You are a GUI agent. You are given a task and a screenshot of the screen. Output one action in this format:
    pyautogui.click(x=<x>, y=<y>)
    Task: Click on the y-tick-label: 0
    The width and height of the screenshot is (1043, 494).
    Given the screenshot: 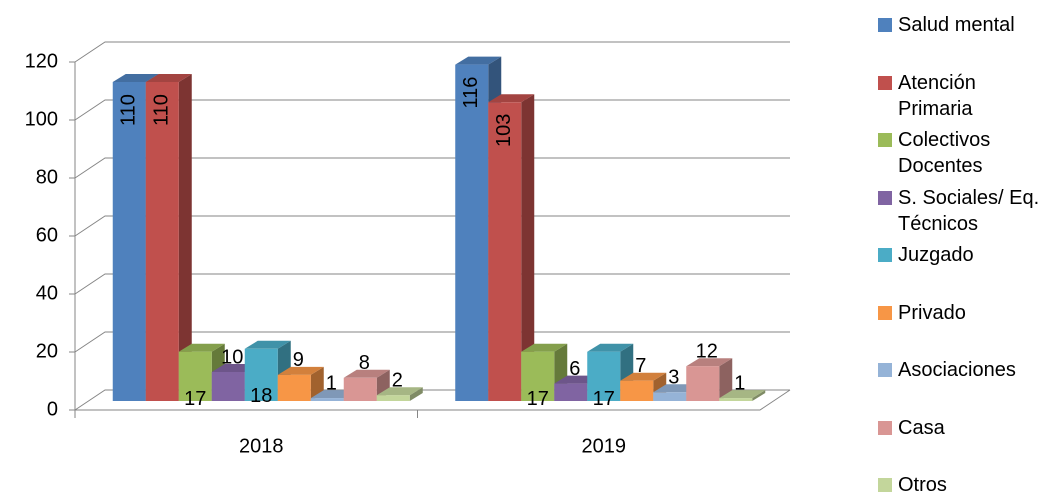 What is the action you would take?
    pyautogui.click(x=52, y=409)
    